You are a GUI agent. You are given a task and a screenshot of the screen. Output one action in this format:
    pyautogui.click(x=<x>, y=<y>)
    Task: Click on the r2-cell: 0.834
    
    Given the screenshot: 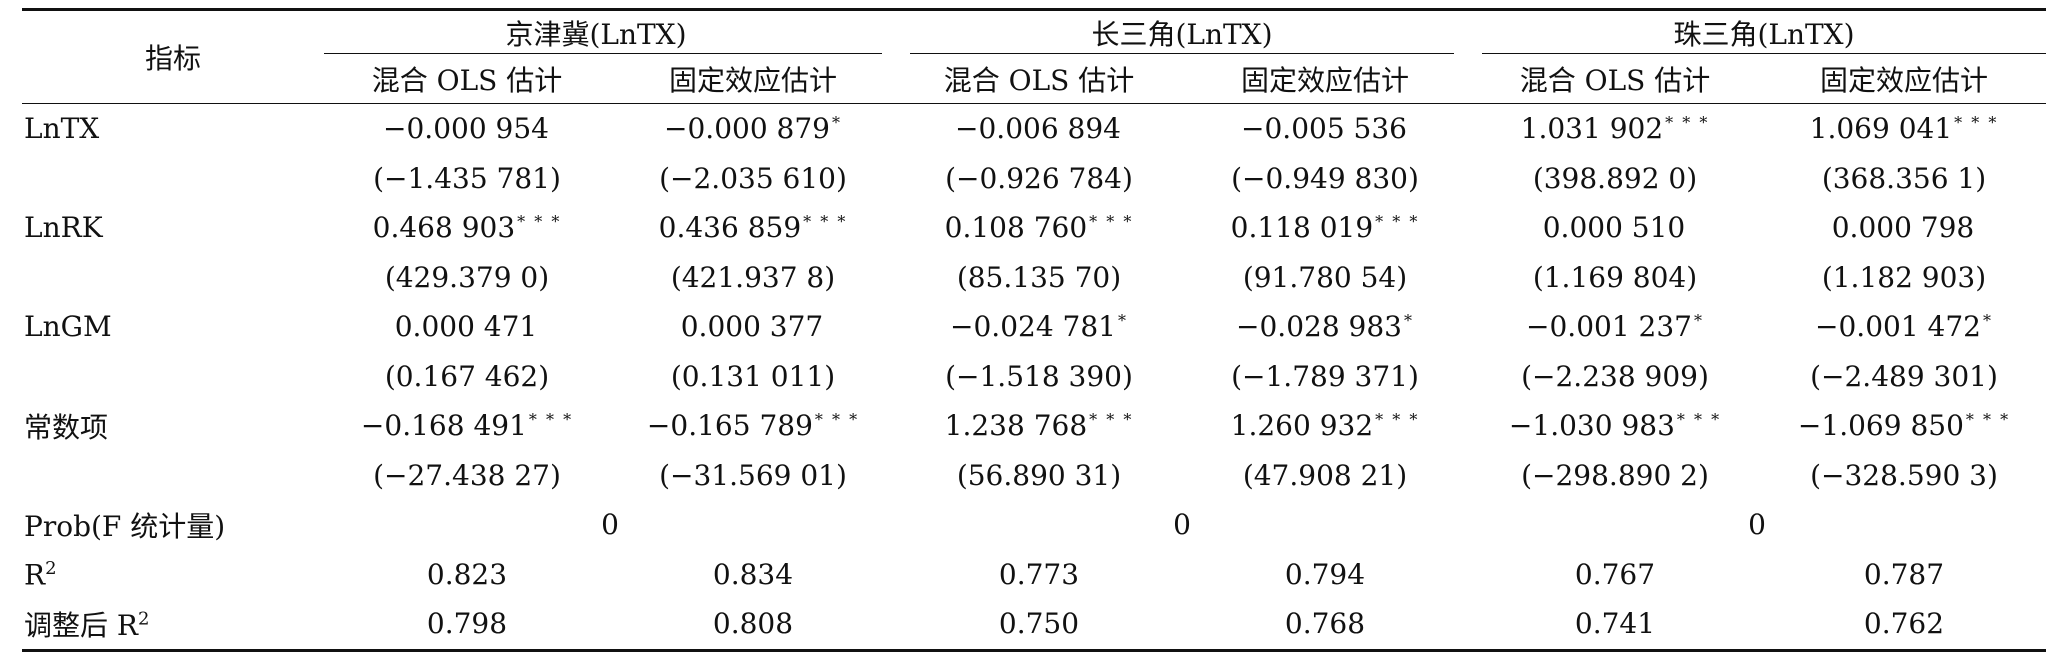 What is the action you would take?
    pyautogui.click(x=753, y=574)
    